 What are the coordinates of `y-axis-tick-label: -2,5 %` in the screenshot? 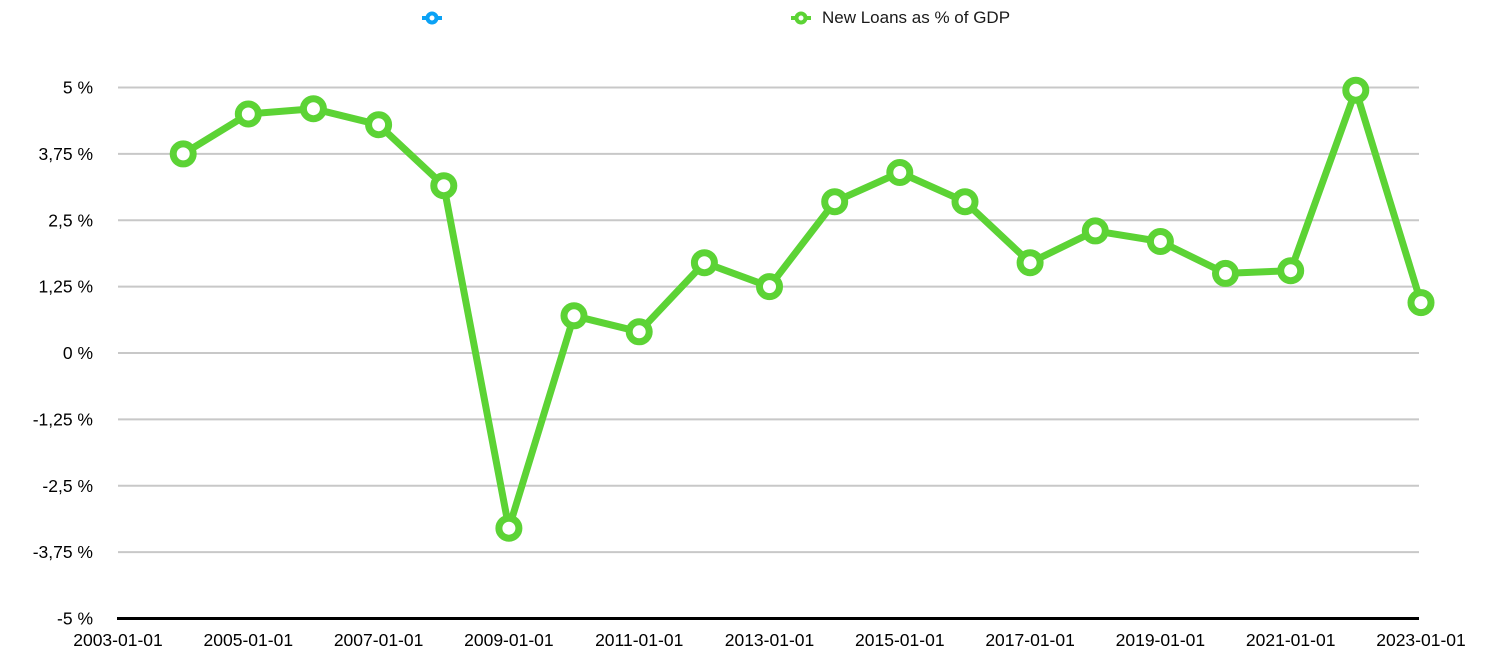 It's located at (67, 486).